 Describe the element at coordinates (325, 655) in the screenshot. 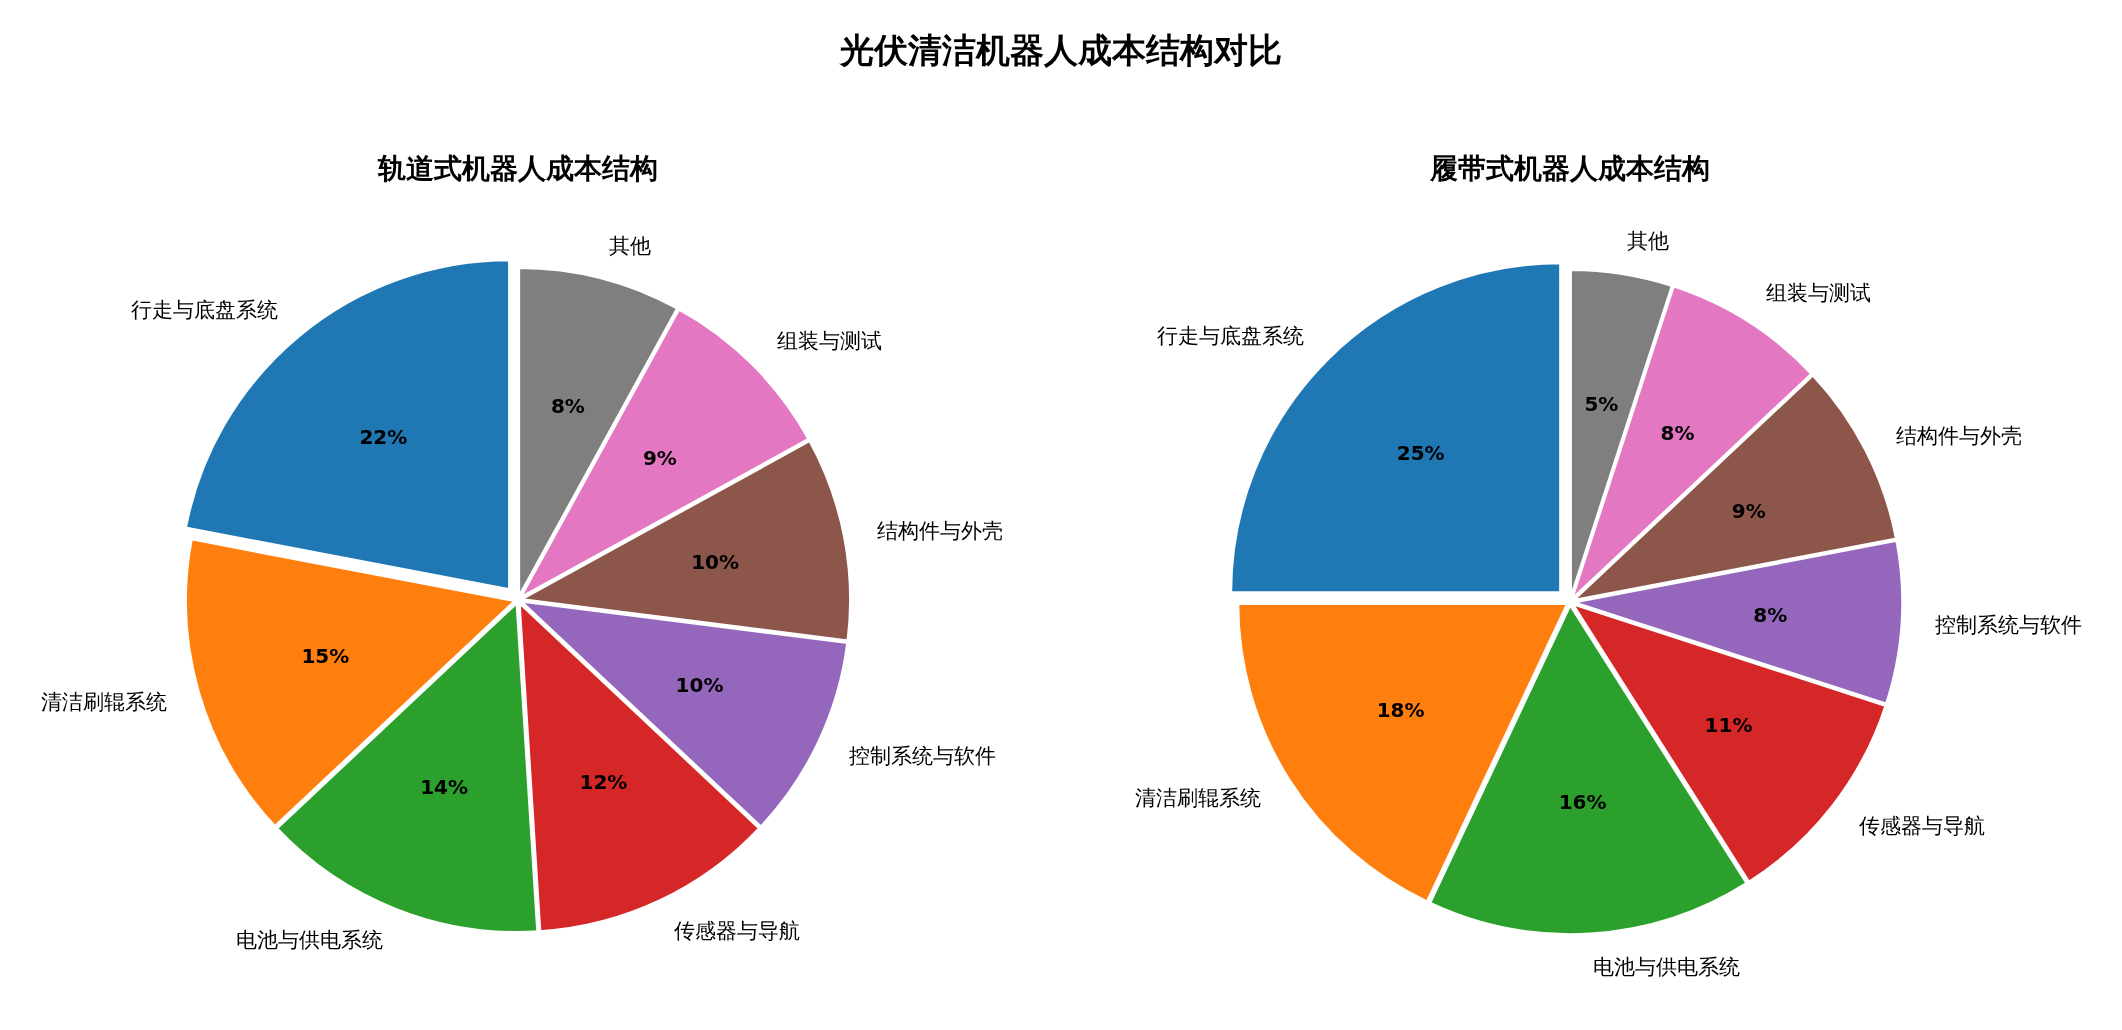

I see `data-label: 15%` at that location.